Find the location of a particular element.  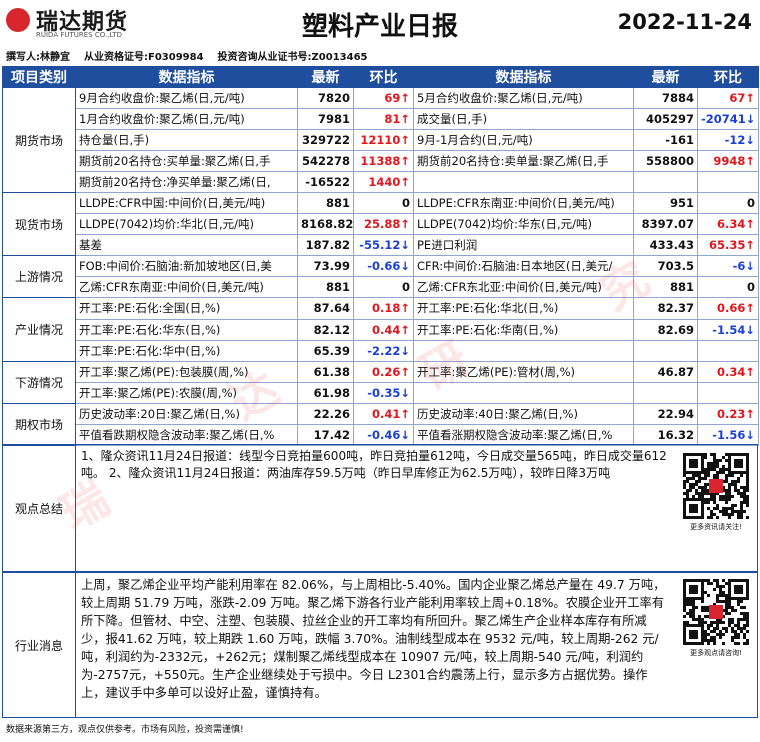

indicator: 期货前20名持仓:卖单量:聚乙烯(日,手 is located at coordinates (523, 161).